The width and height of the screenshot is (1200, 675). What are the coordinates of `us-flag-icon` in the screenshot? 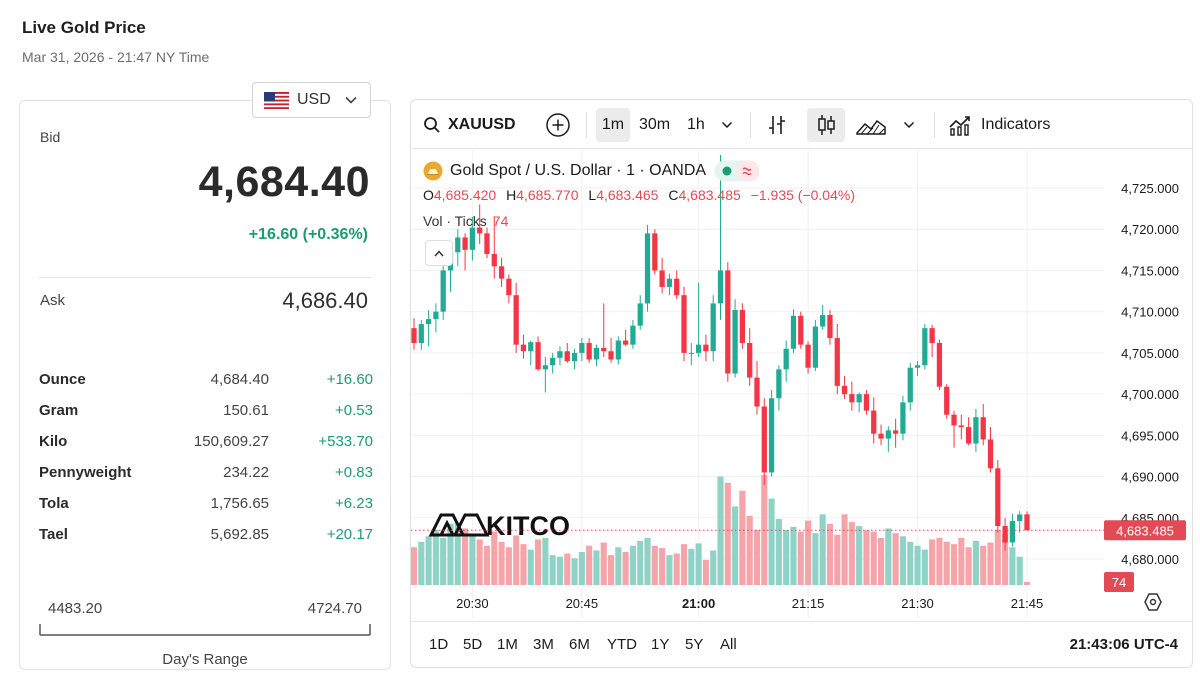 It's located at (276, 100).